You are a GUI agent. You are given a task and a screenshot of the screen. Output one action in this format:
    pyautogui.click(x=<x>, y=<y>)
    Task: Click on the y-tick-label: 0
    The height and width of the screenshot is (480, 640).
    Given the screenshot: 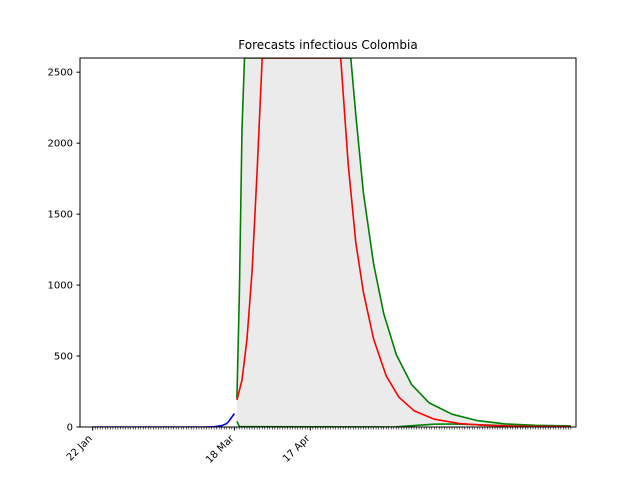 What is the action you would take?
    pyautogui.click(x=70, y=428)
    